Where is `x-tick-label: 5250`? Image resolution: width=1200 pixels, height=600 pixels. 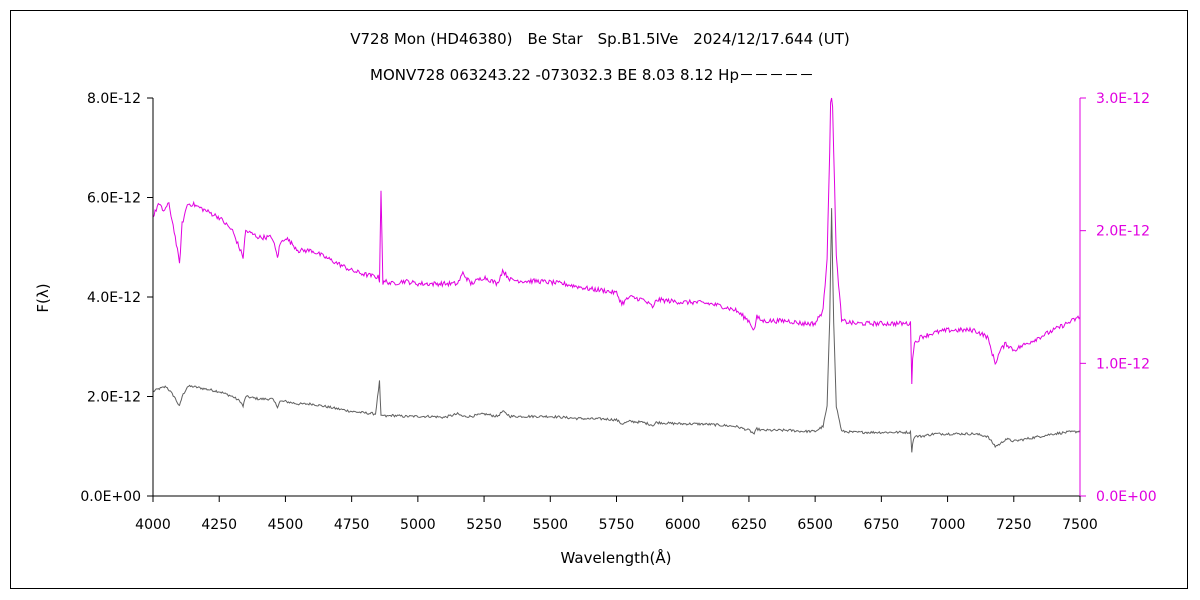
x-tick-label: 5250 is located at coordinates (484, 525).